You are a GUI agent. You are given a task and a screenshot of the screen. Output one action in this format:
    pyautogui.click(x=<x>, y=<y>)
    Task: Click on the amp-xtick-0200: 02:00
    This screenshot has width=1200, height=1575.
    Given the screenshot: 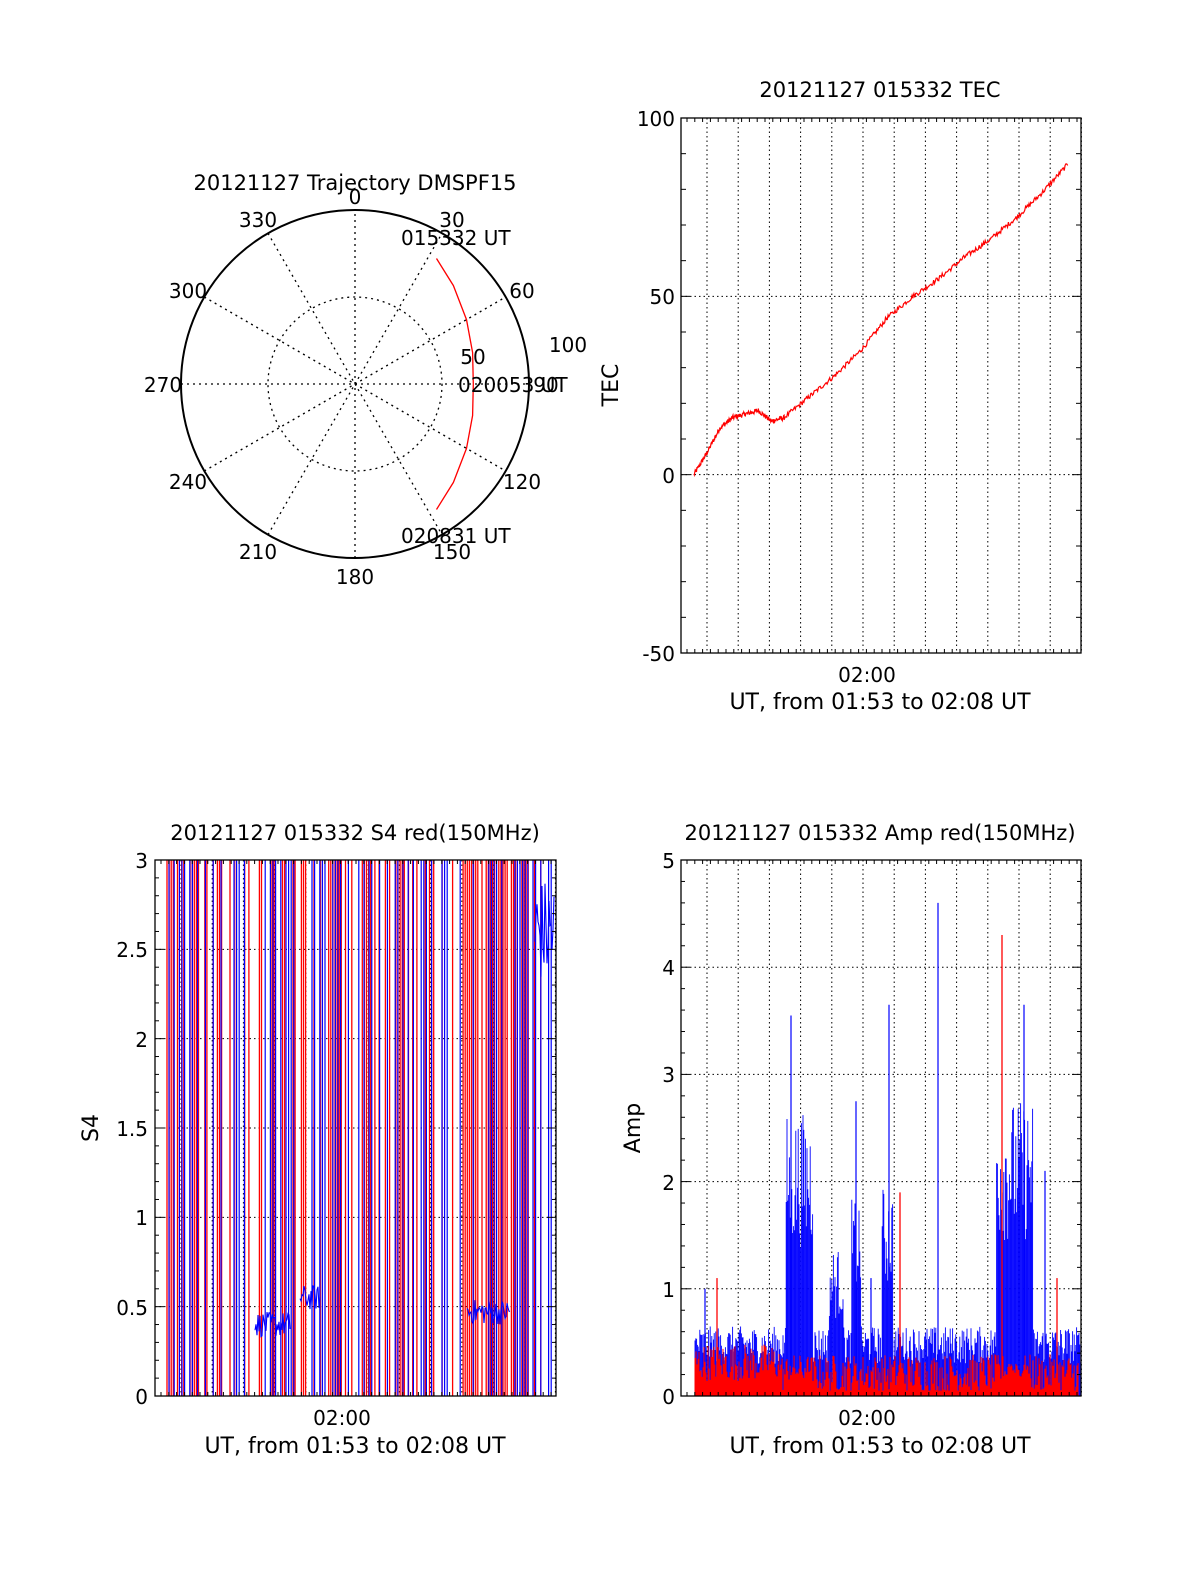 What is the action you would take?
    pyautogui.click(x=867, y=1418)
    